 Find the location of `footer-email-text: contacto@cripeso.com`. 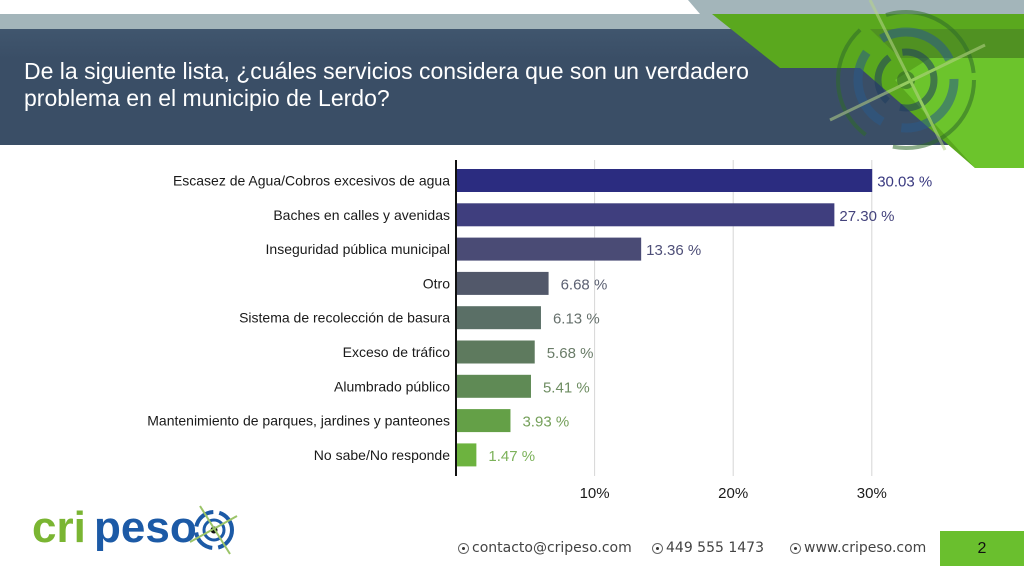

footer-email-text: contacto@cripeso.com is located at coordinates (552, 548).